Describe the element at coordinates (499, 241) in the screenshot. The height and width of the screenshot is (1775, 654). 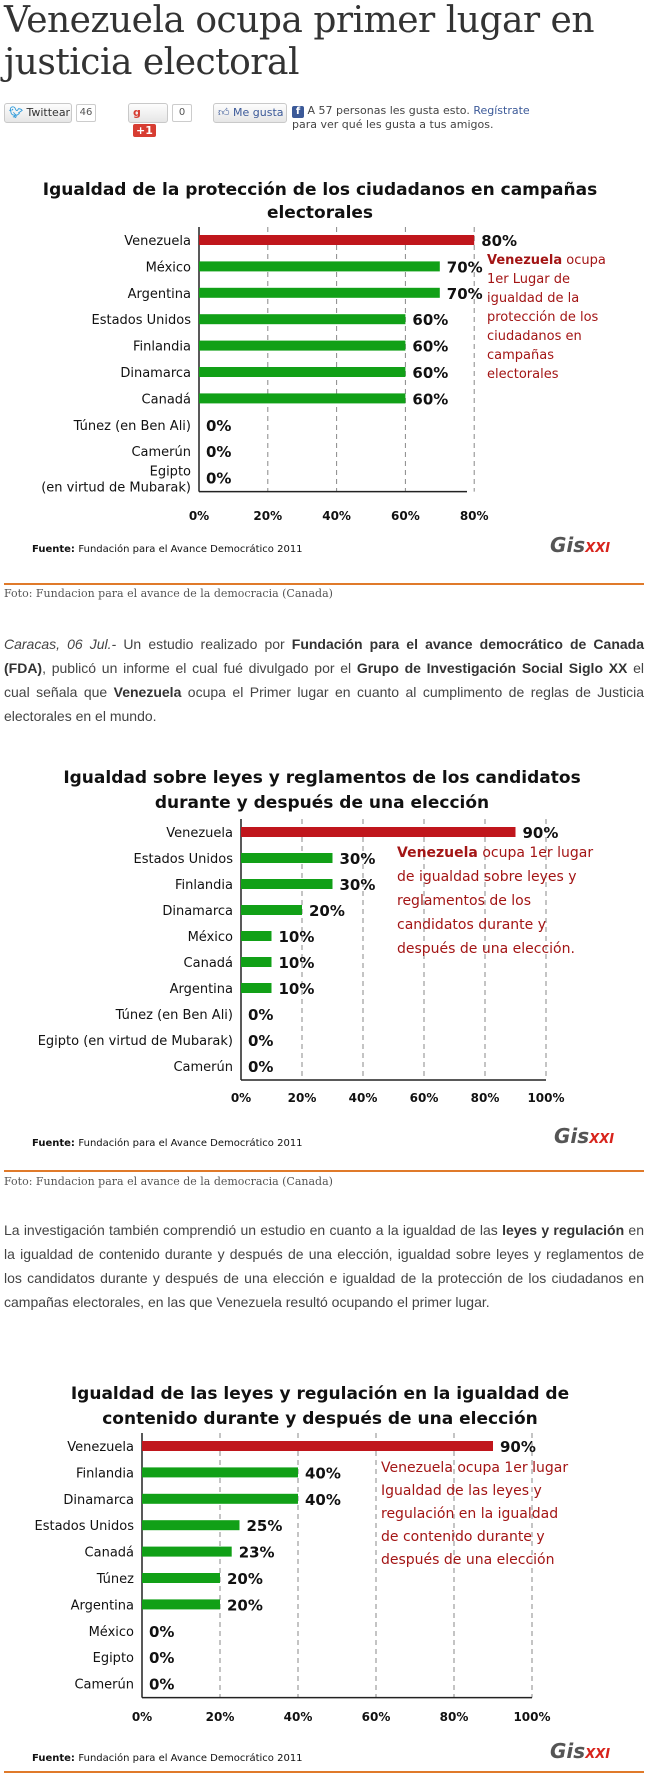
I see `value-label: 80%` at that location.